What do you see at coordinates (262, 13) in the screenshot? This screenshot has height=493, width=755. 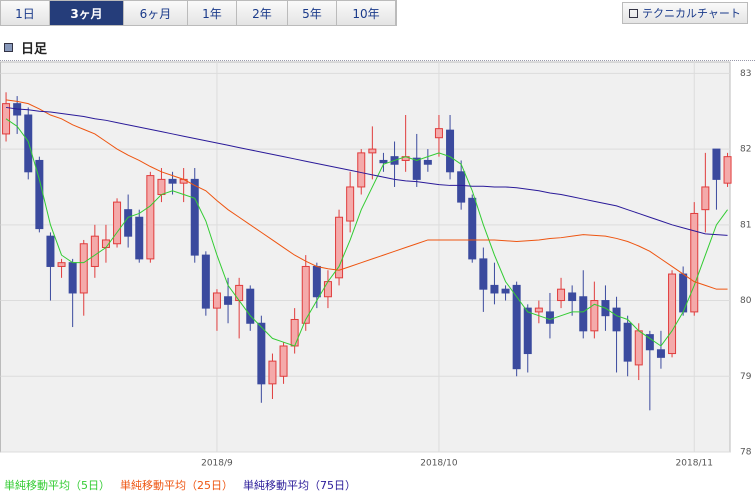 I see `tab: 2年` at bounding box center [262, 13].